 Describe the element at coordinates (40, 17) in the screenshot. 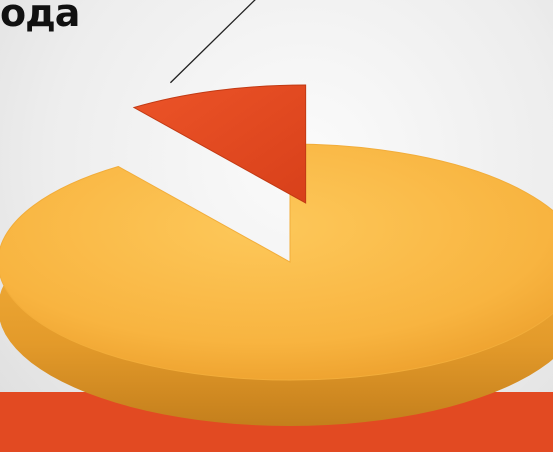

I see `slide-title: ода` at that location.